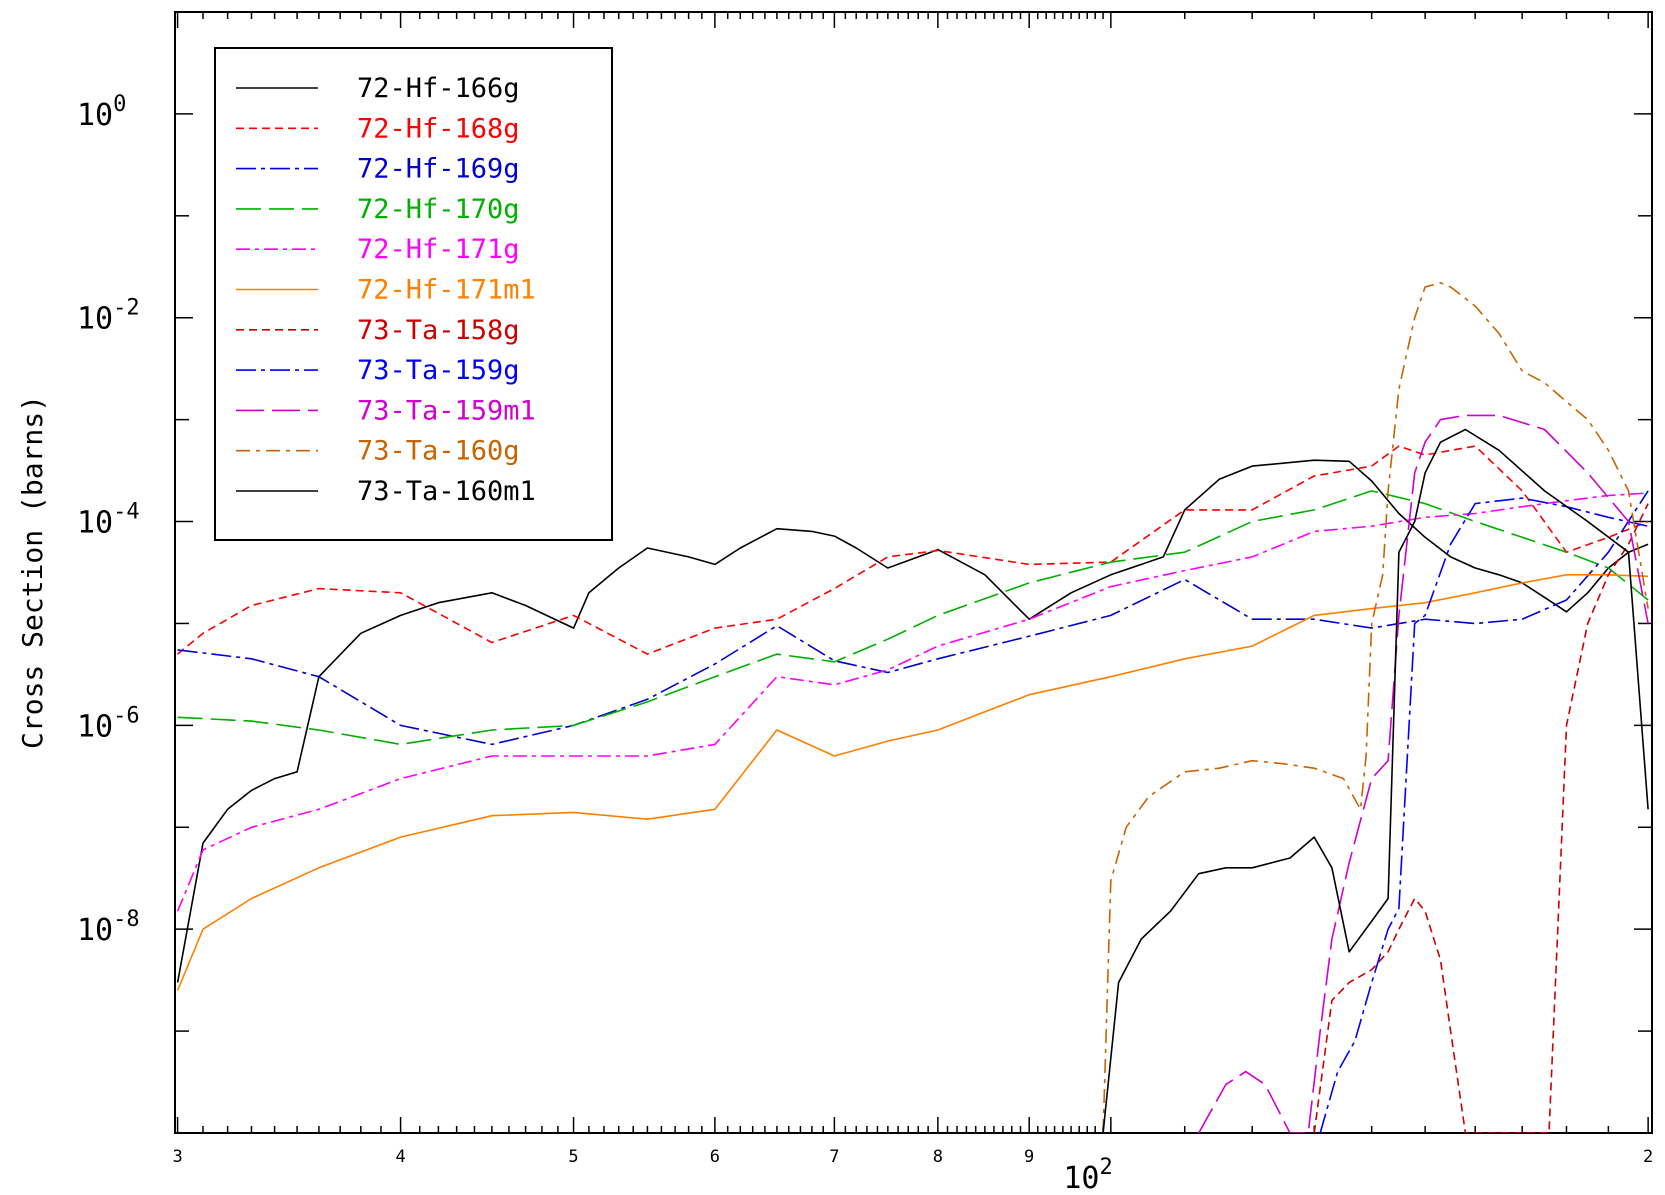 This screenshot has height=1195, width=1665. What do you see at coordinates (438, 209) in the screenshot?
I see `legend-label: 72-Hf-170g` at bounding box center [438, 209].